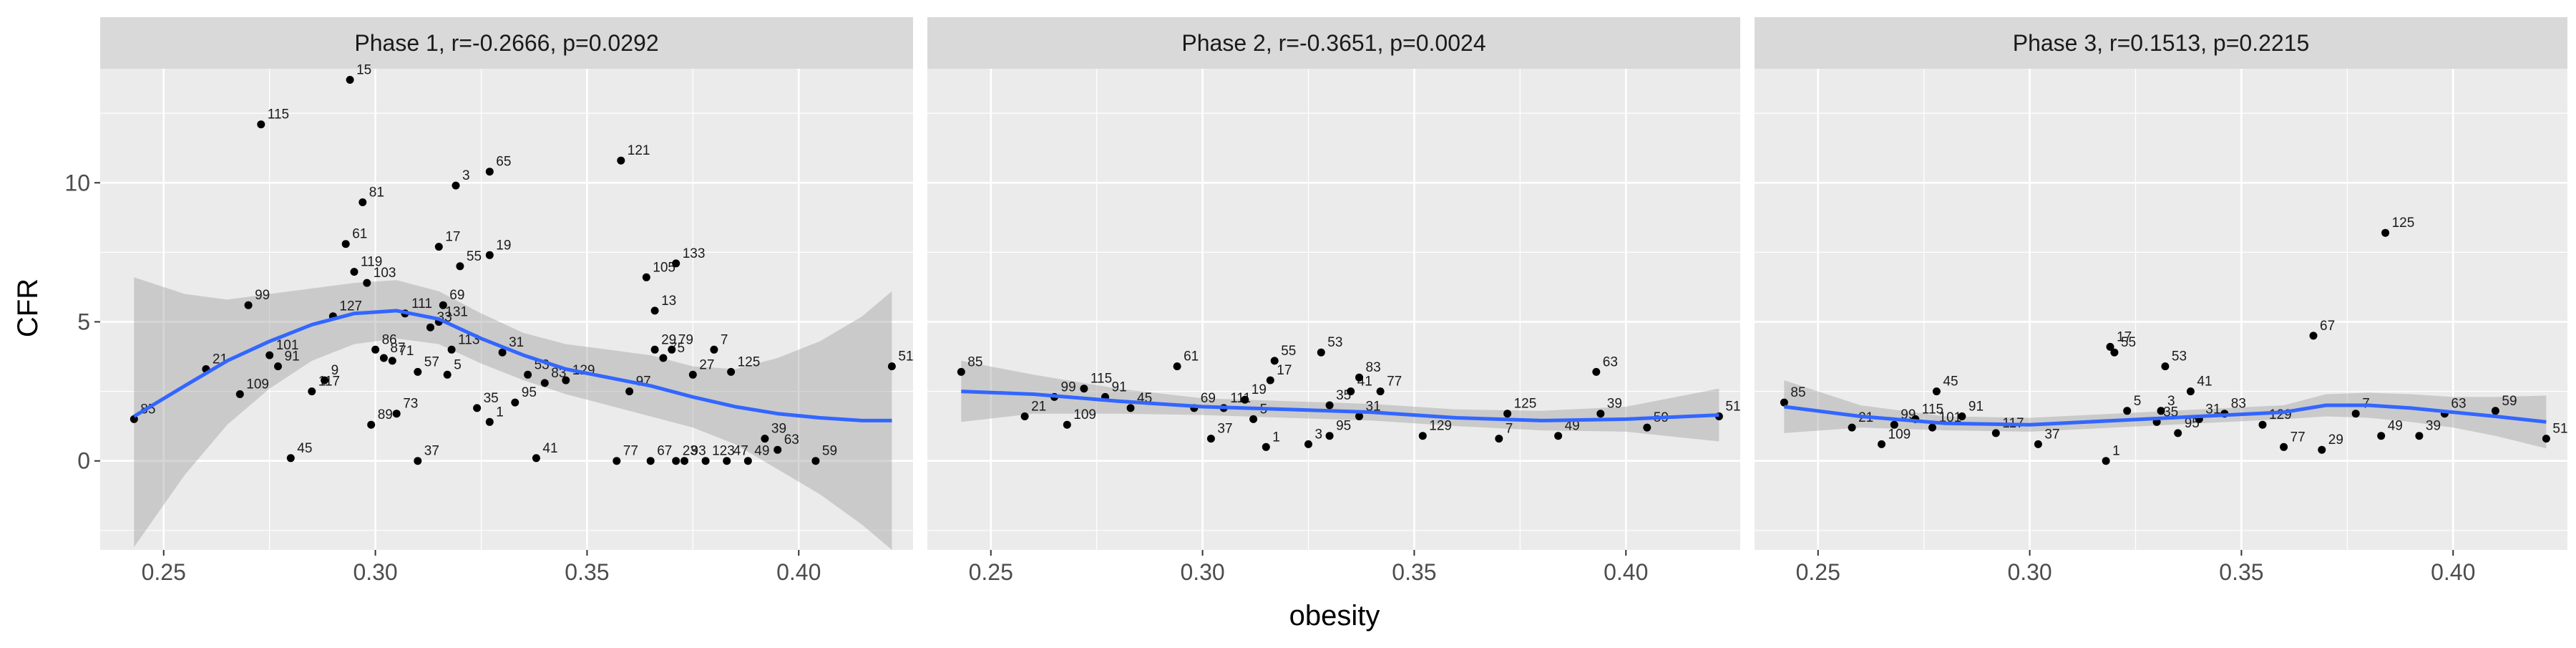  I want to click on point-label: 7, so click(724, 340).